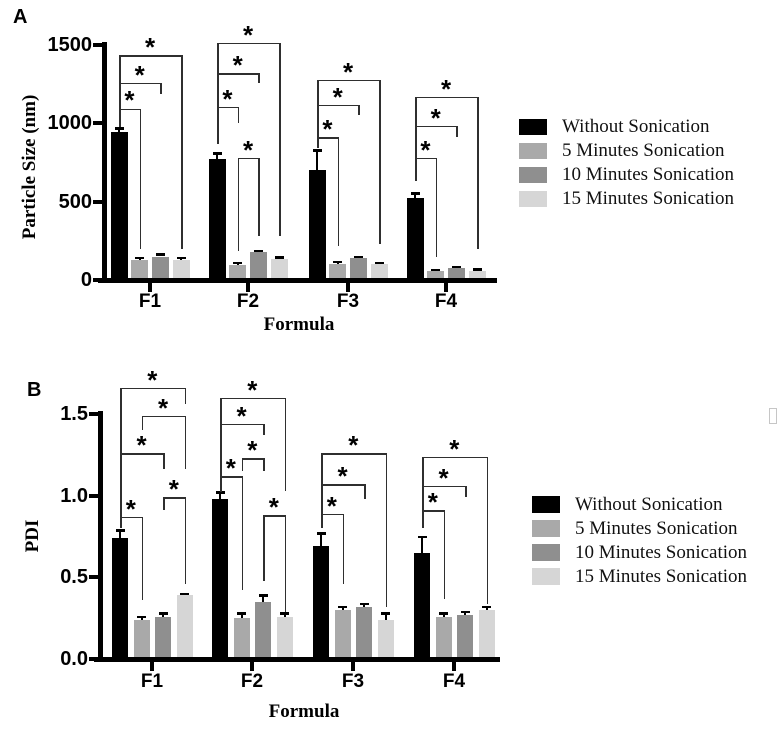  Describe the element at coordinates (648, 198) in the screenshot. I see `legend-label: 15 Minutes Sonication` at that location.